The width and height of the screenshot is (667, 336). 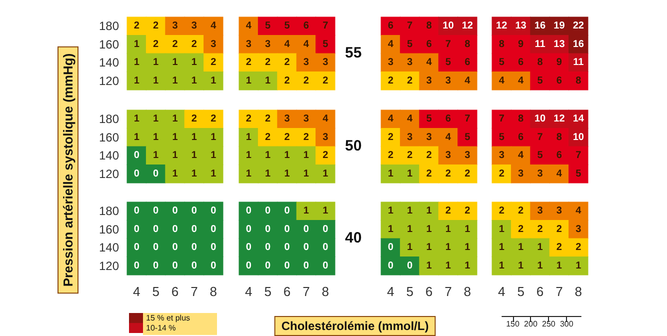 I want to click on x-tick-label: 6, so click(x=429, y=291).